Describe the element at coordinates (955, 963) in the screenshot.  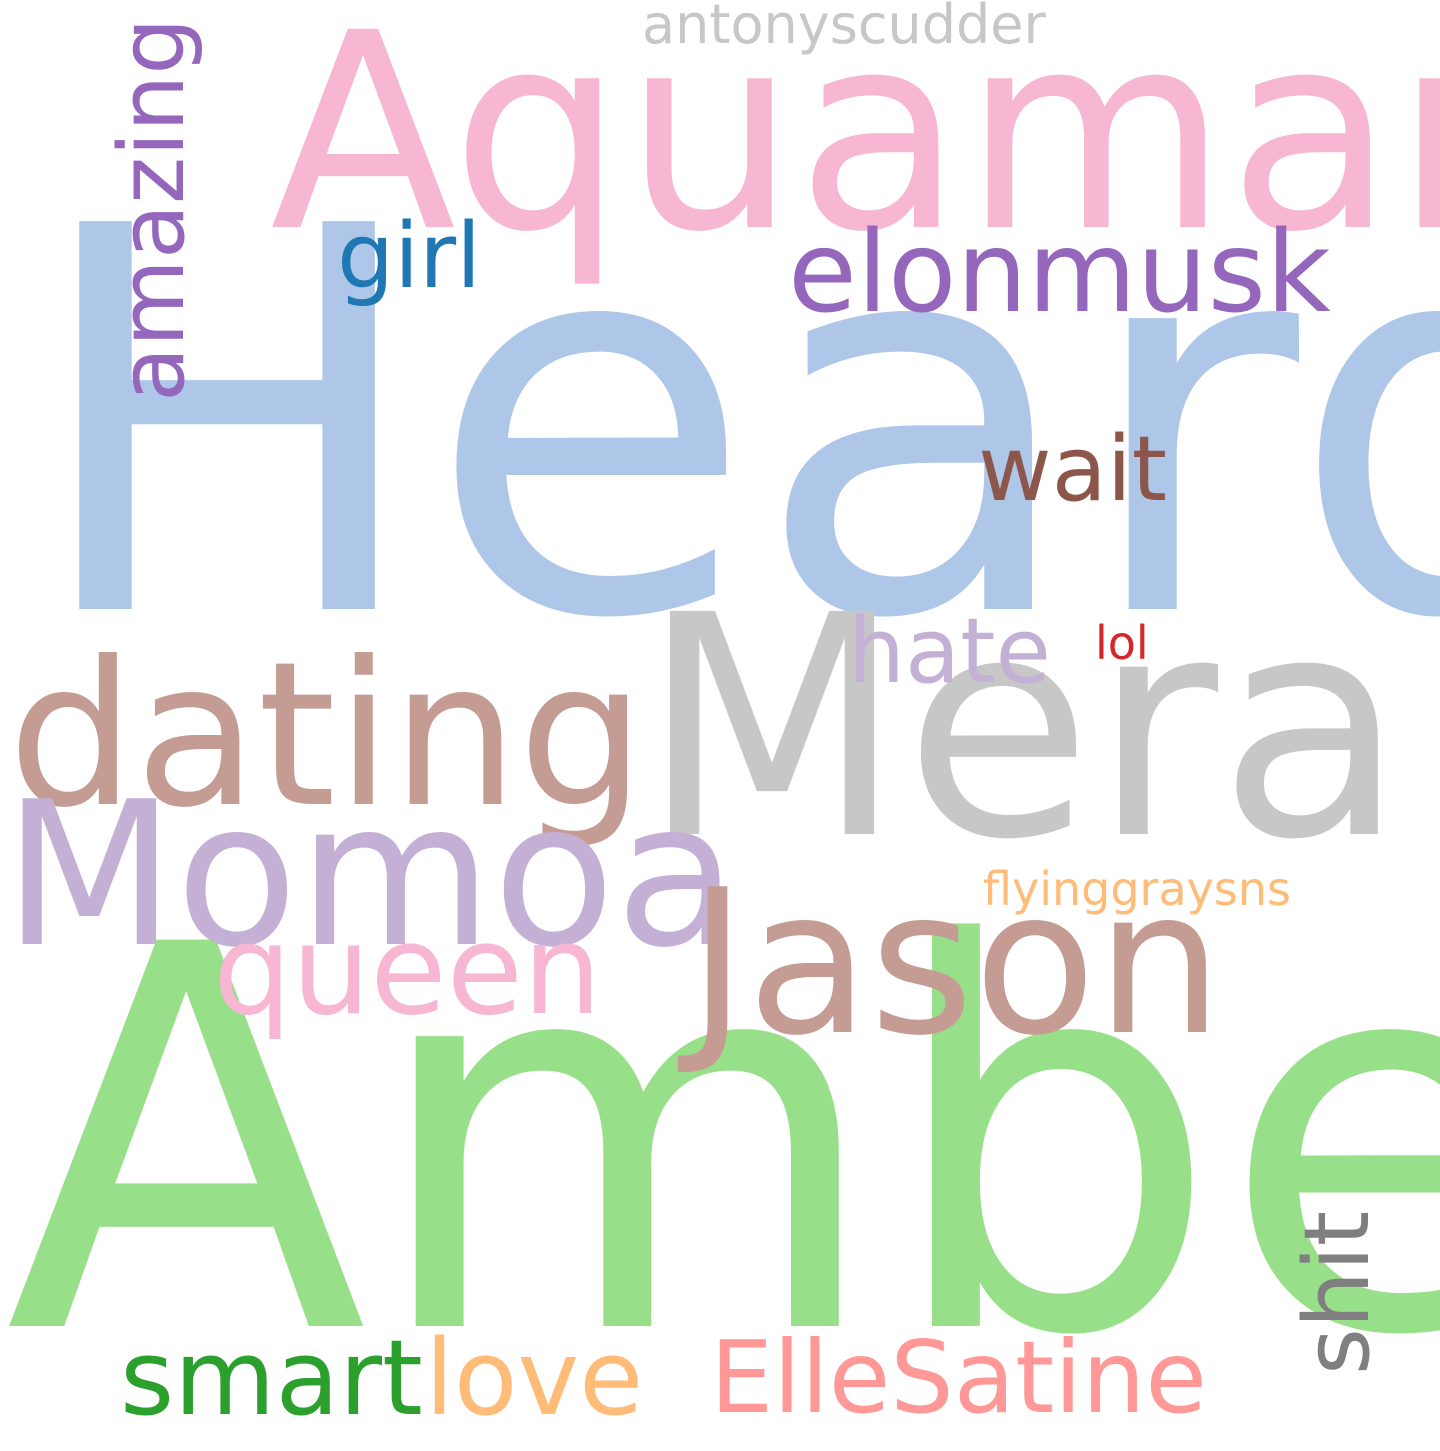
I see `word-jason: Jason` at that location.